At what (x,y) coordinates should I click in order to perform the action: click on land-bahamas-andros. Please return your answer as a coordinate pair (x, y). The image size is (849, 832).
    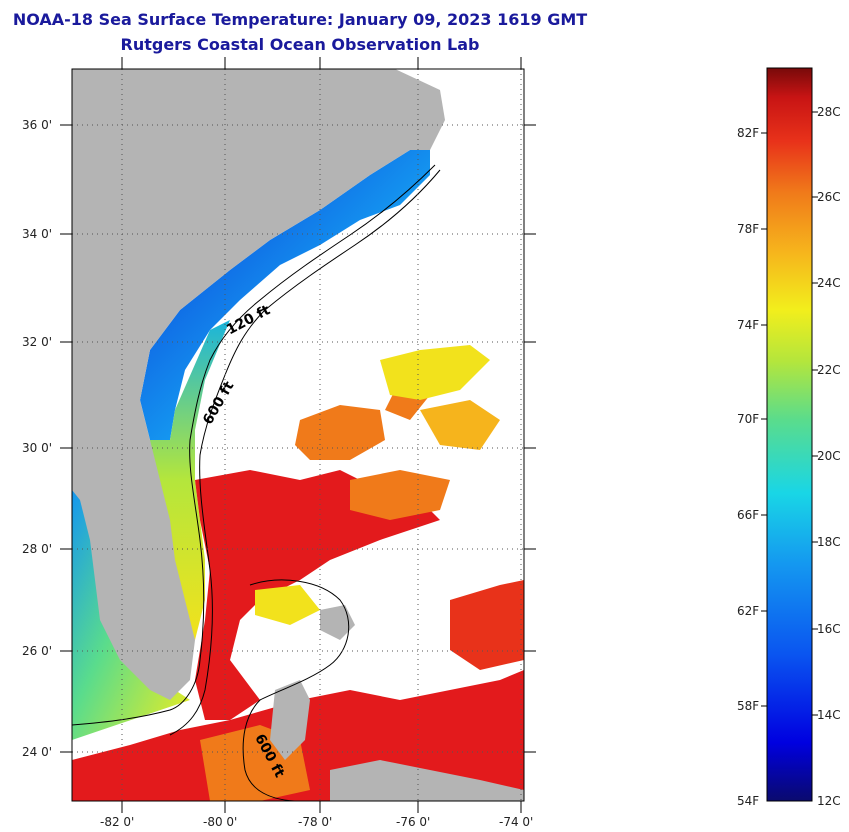
    Looking at the image, I should click on (290, 720).